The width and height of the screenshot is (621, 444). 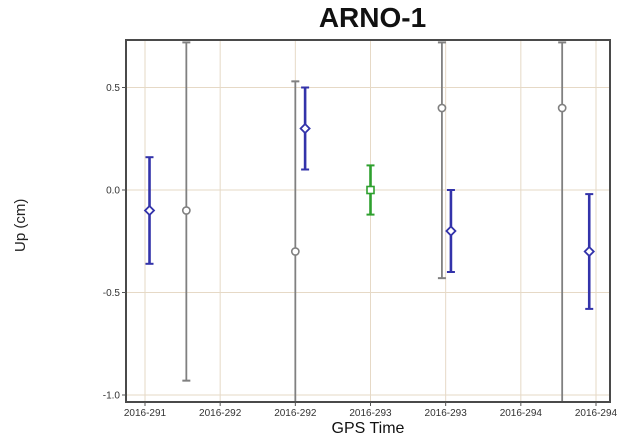 What do you see at coordinates (112, 396) in the screenshot?
I see `y-tick-label: -1.0` at bounding box center [112, 396].